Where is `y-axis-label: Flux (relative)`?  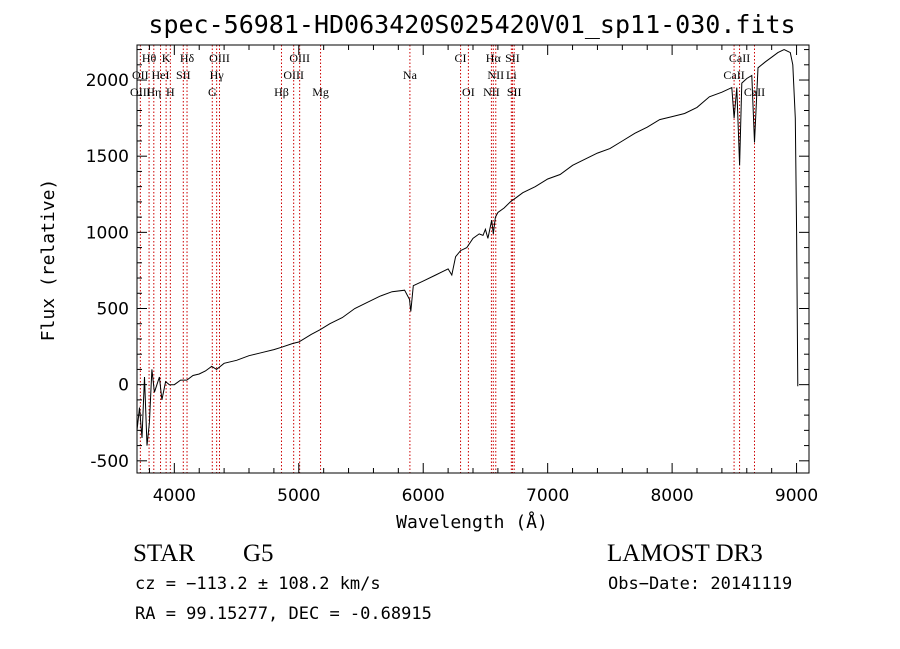
y-axis-label: Flux (relative) is located at coordinates (48, 260).